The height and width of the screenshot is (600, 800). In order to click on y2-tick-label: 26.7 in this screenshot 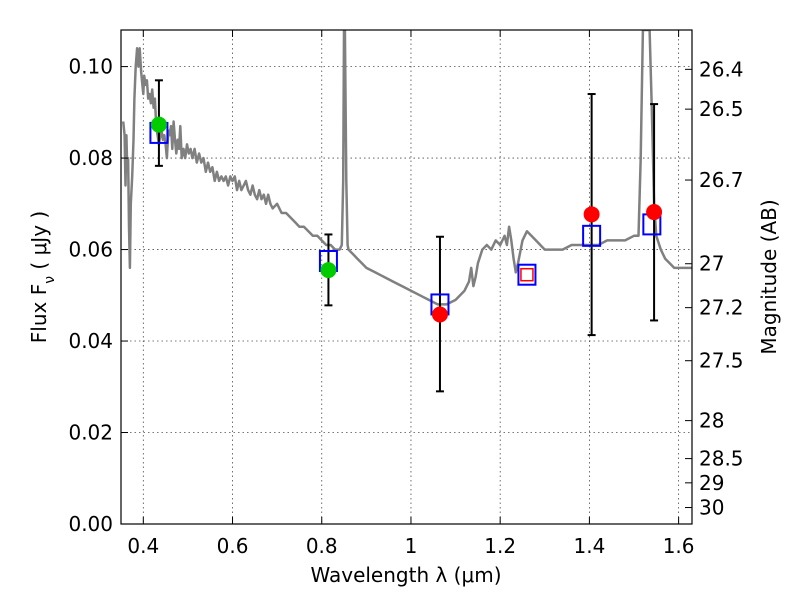, I will do `click(721, 180)`.